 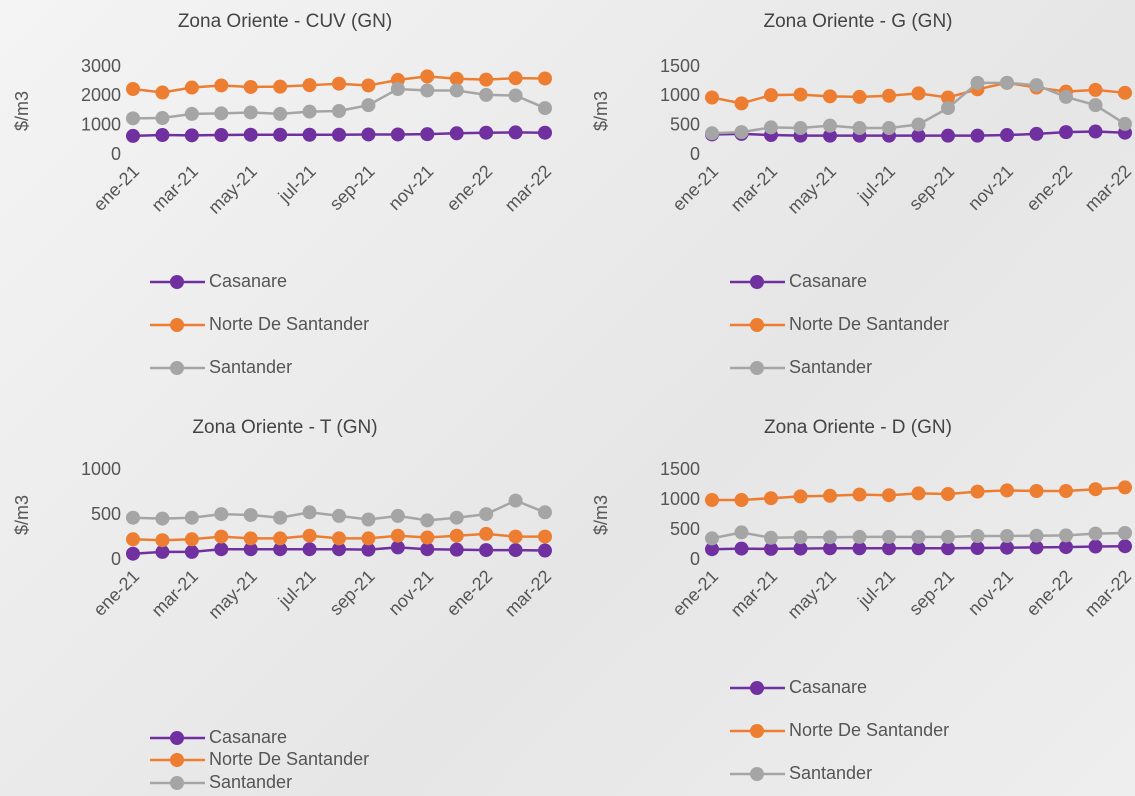 I want to click on legend-label: Casanare, so click(x=828, y=687).